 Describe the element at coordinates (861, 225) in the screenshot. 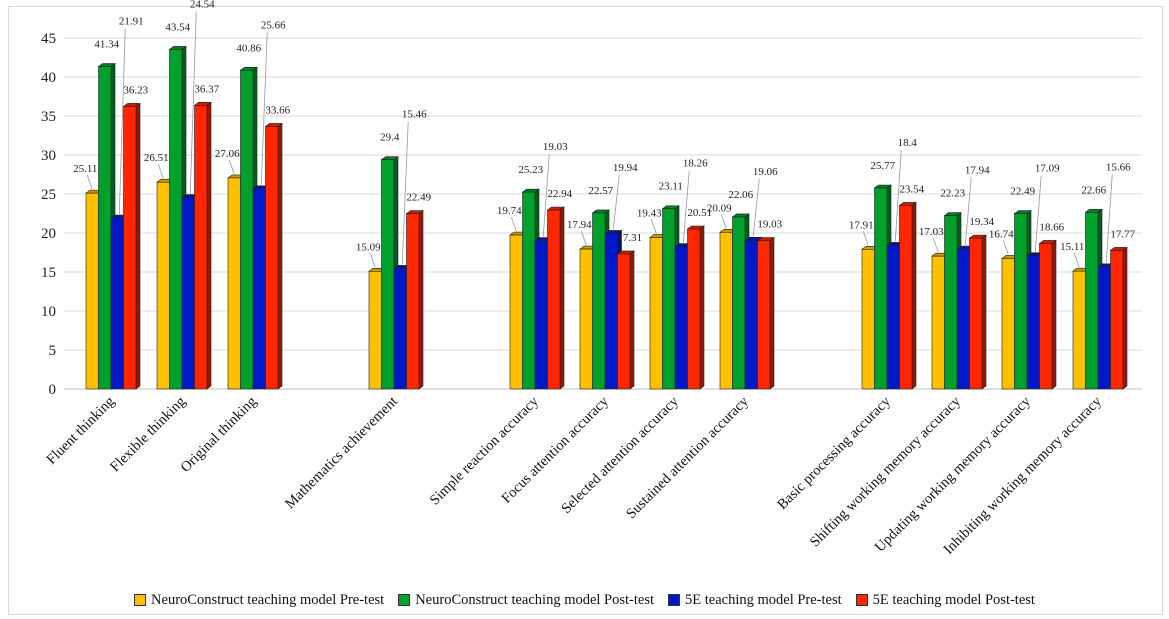

I see `data-label: 17.91` at that location.